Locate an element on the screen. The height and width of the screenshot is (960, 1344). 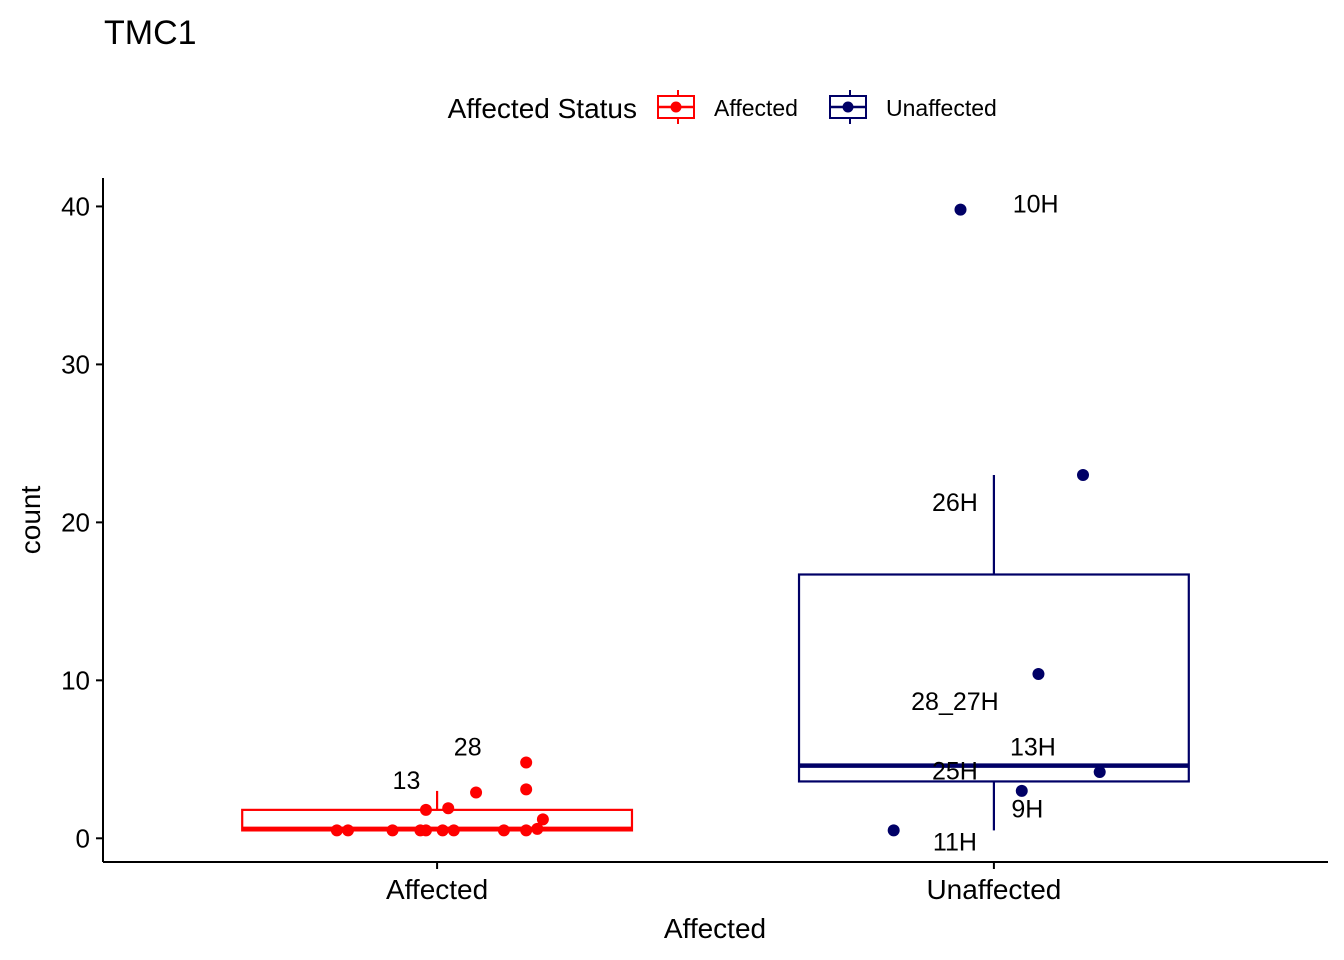
y-tick-label: 20 is located at coordinates (75, 522).